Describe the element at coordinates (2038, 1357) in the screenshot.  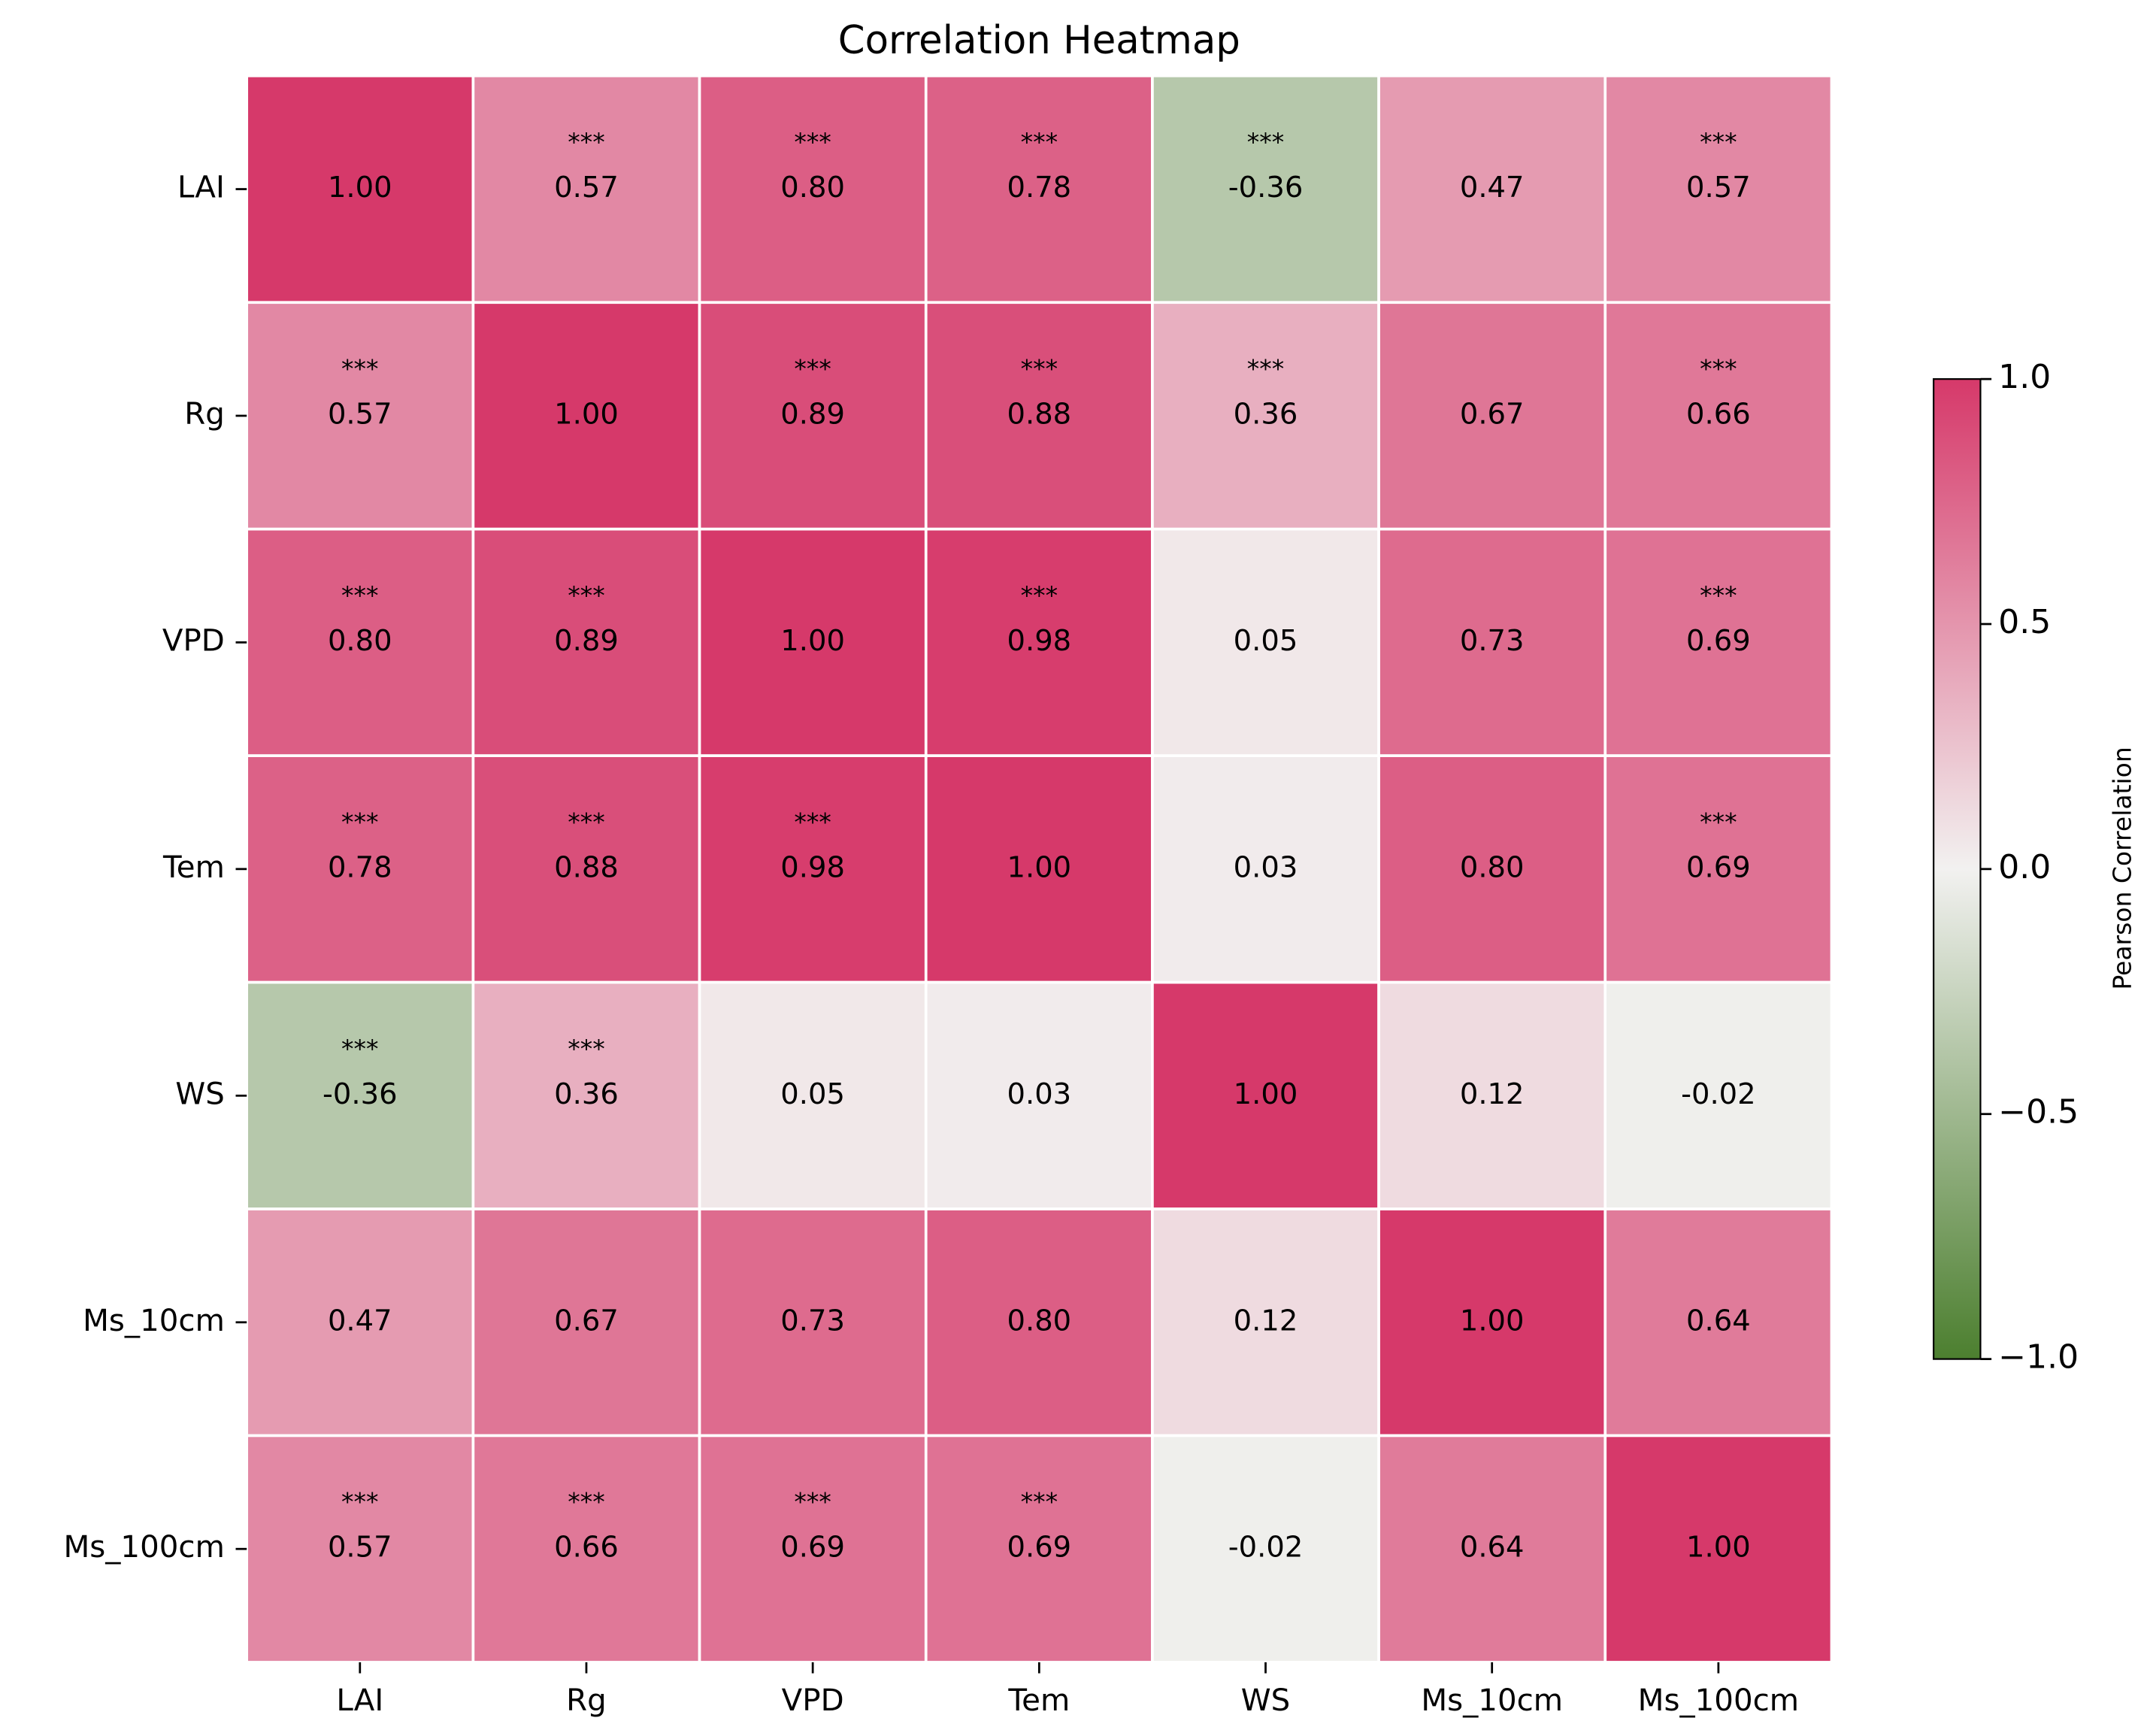
I see `colorbar-tick-label: −1.0` at that location.